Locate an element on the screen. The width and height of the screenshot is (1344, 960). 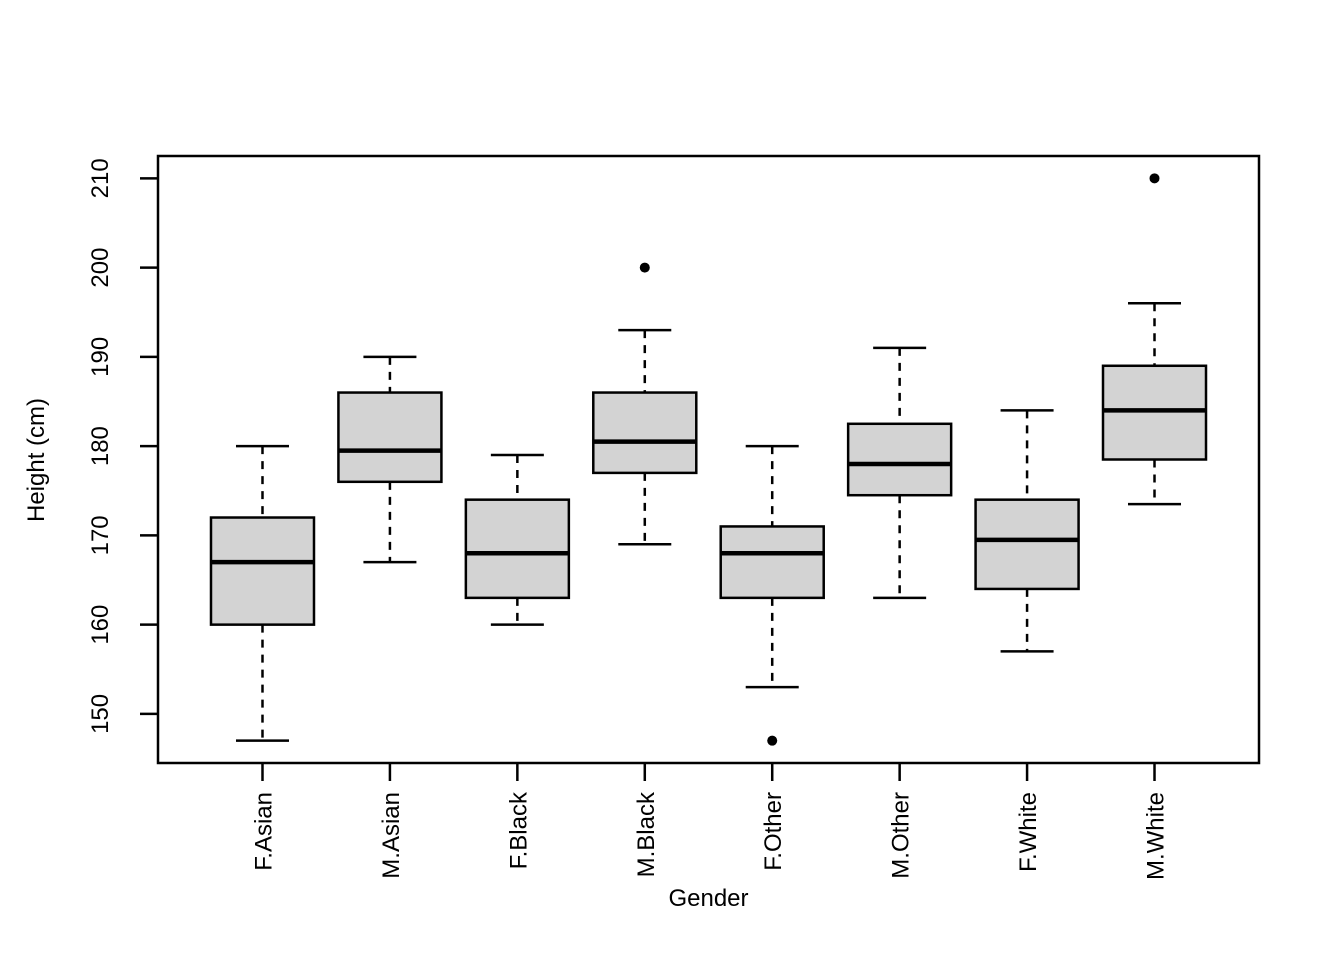
x-axis-title: Gender is located at coordinates (708, 898).